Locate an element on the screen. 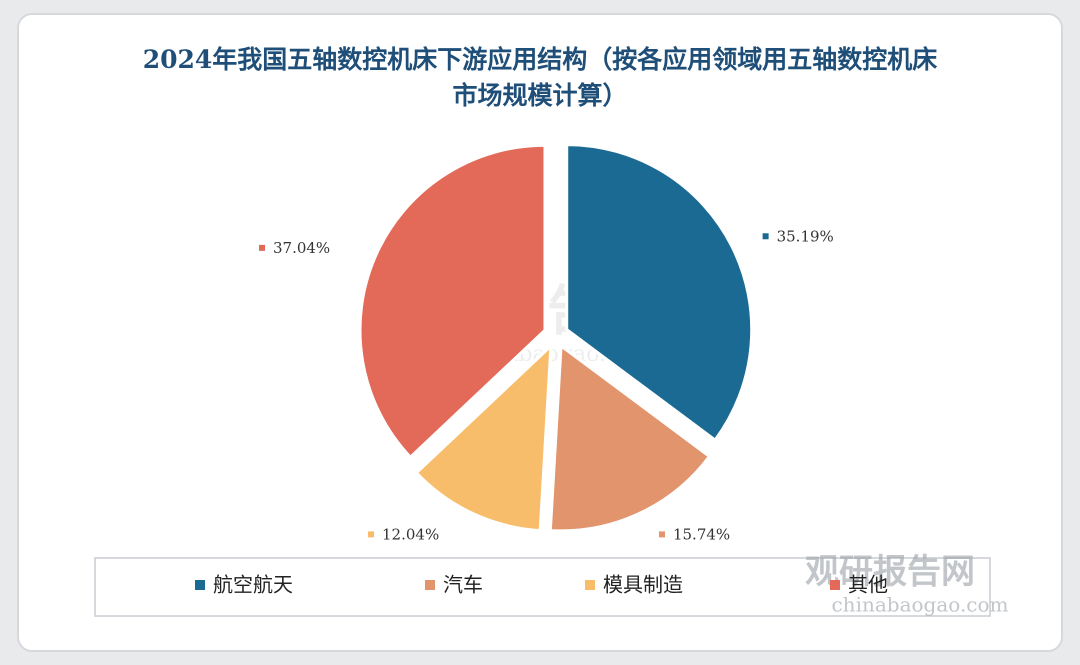 This screenshot has width=1080, height=665. legend-label: 模具制造 is located at coordinates (643, 585).